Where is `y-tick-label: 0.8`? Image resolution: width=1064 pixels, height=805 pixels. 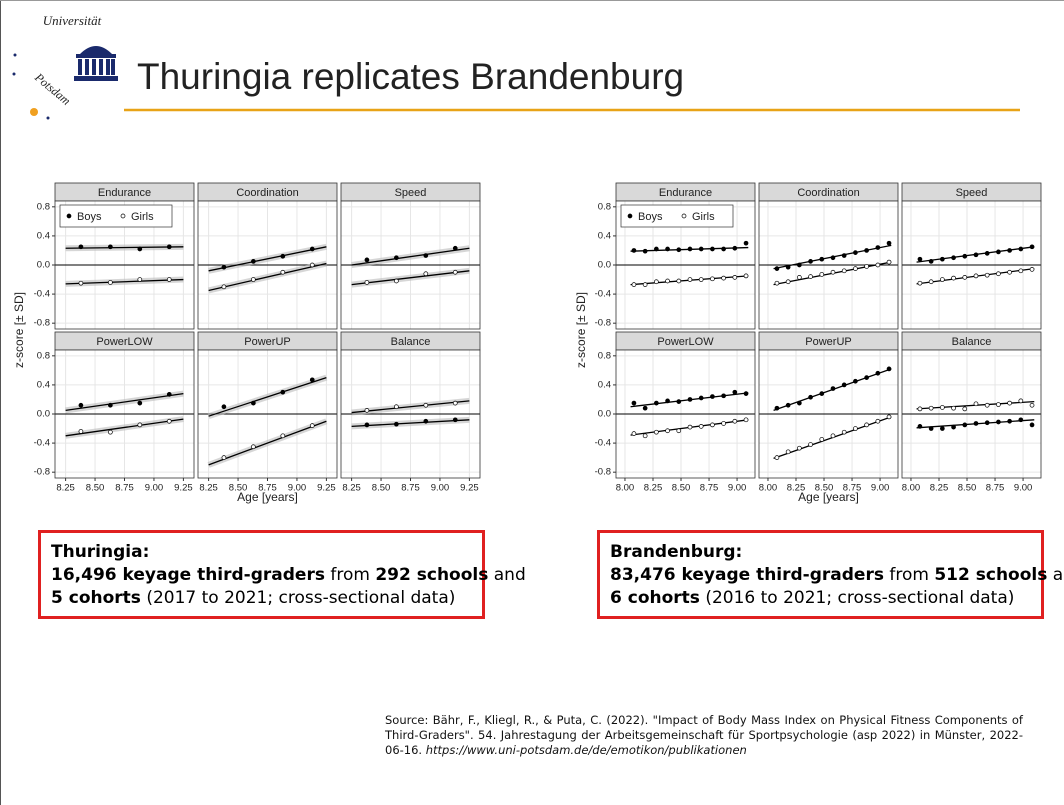
y-tick-label: 0.8 is located at coordinates (604, 206).